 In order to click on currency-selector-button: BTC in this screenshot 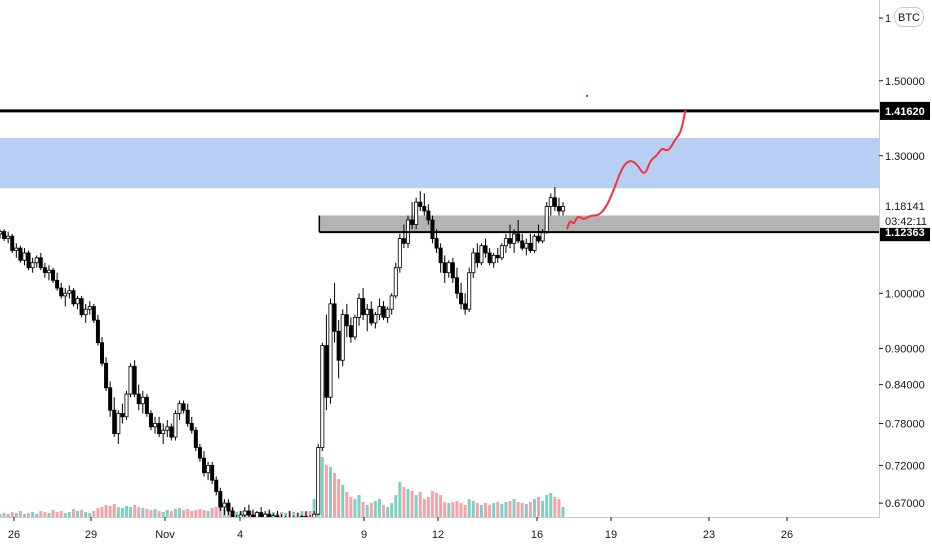, I will do `click(909, 17)`.